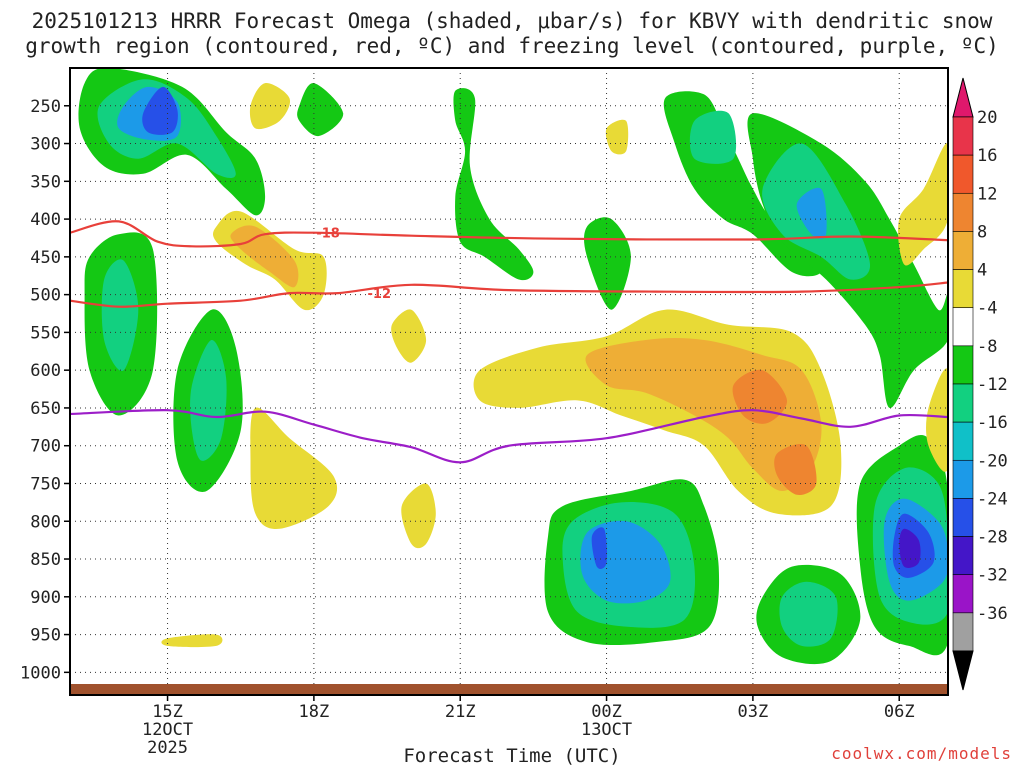 This screenshot has height=768, width=1024. Describe the element at coordinates (509, 689) in the screenshot. I see `ground-surface` at that location.